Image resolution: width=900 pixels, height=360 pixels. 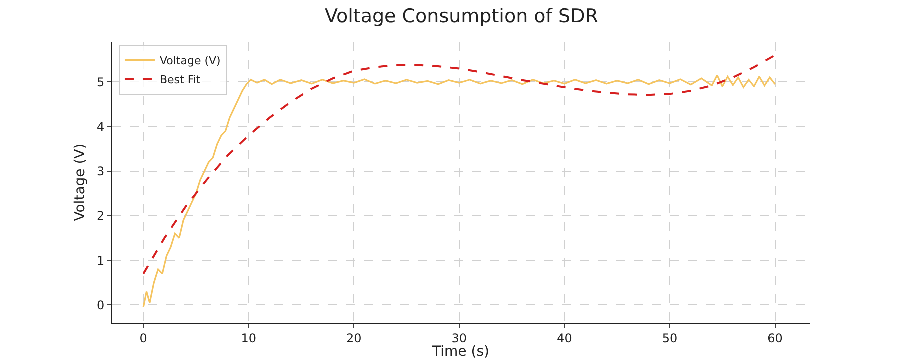 I want to click on x-tick-label: 10, so click(x=248, y=338).